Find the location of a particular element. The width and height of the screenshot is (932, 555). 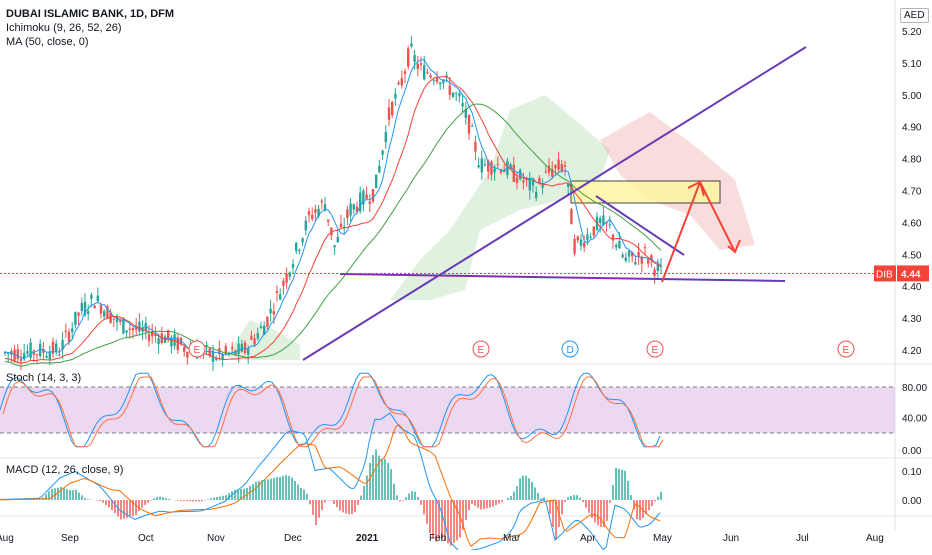

resistance-zone is located at coordinates (645, 192).